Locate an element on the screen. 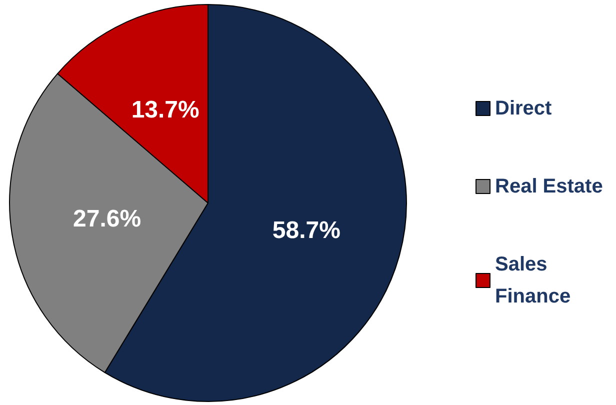 This screenshot has width=616, height=405. data-label: 58.7% is located at coordinates (306, 230).